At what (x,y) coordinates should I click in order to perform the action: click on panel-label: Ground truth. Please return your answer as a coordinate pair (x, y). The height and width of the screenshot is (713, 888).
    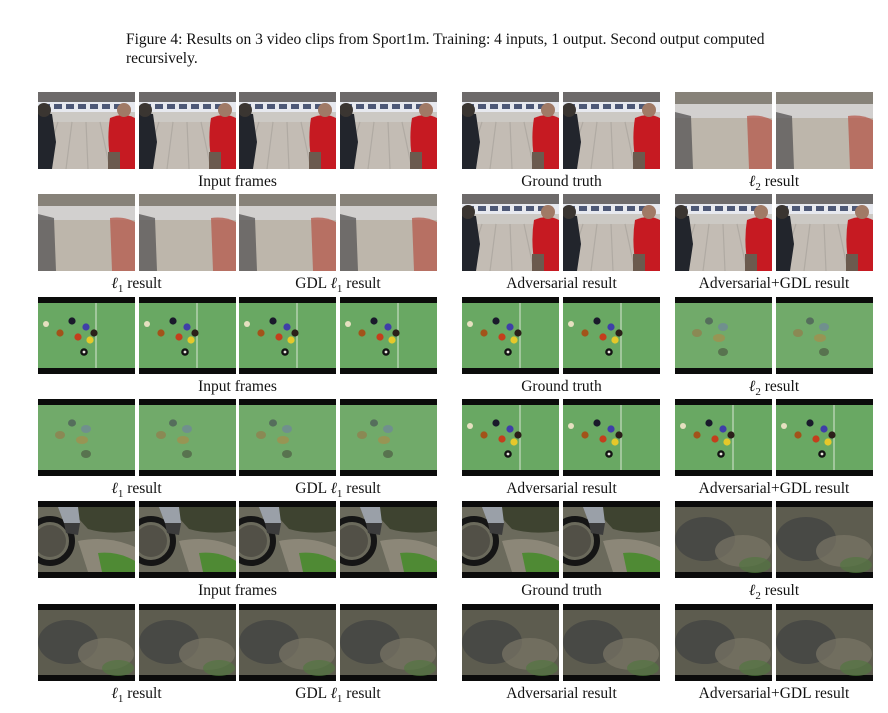
    Looking at the image, I should click on (561, 182).